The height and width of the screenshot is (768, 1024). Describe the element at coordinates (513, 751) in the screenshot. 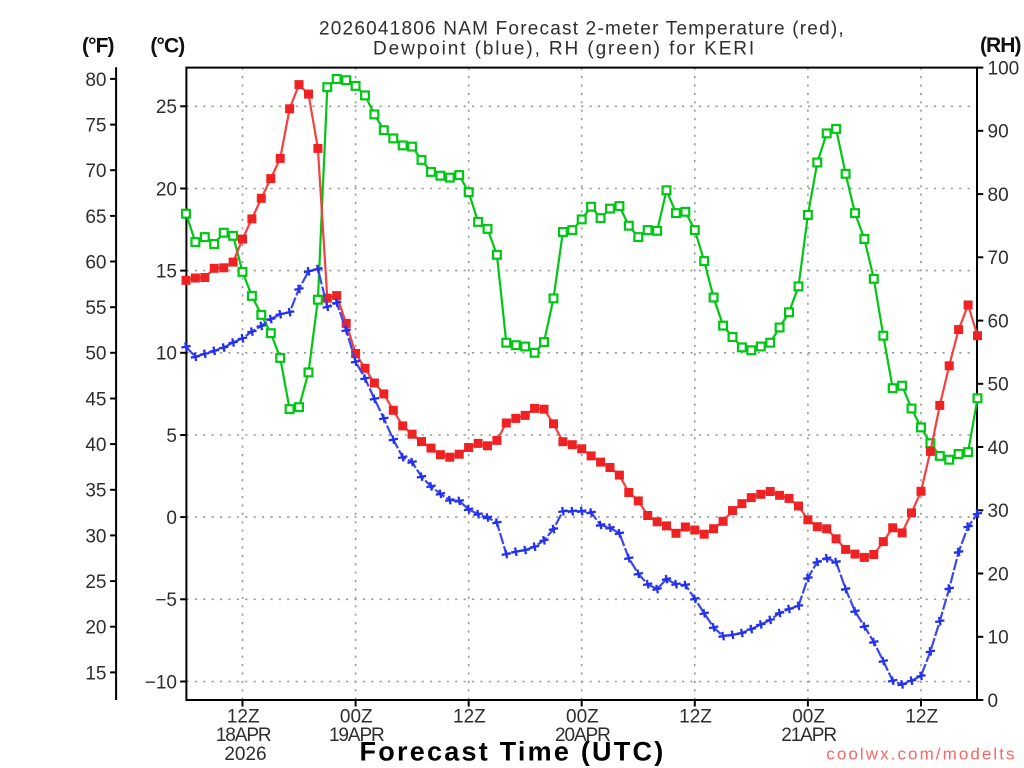

I see `svg-text: Forecast Time (UTC)` at that location.